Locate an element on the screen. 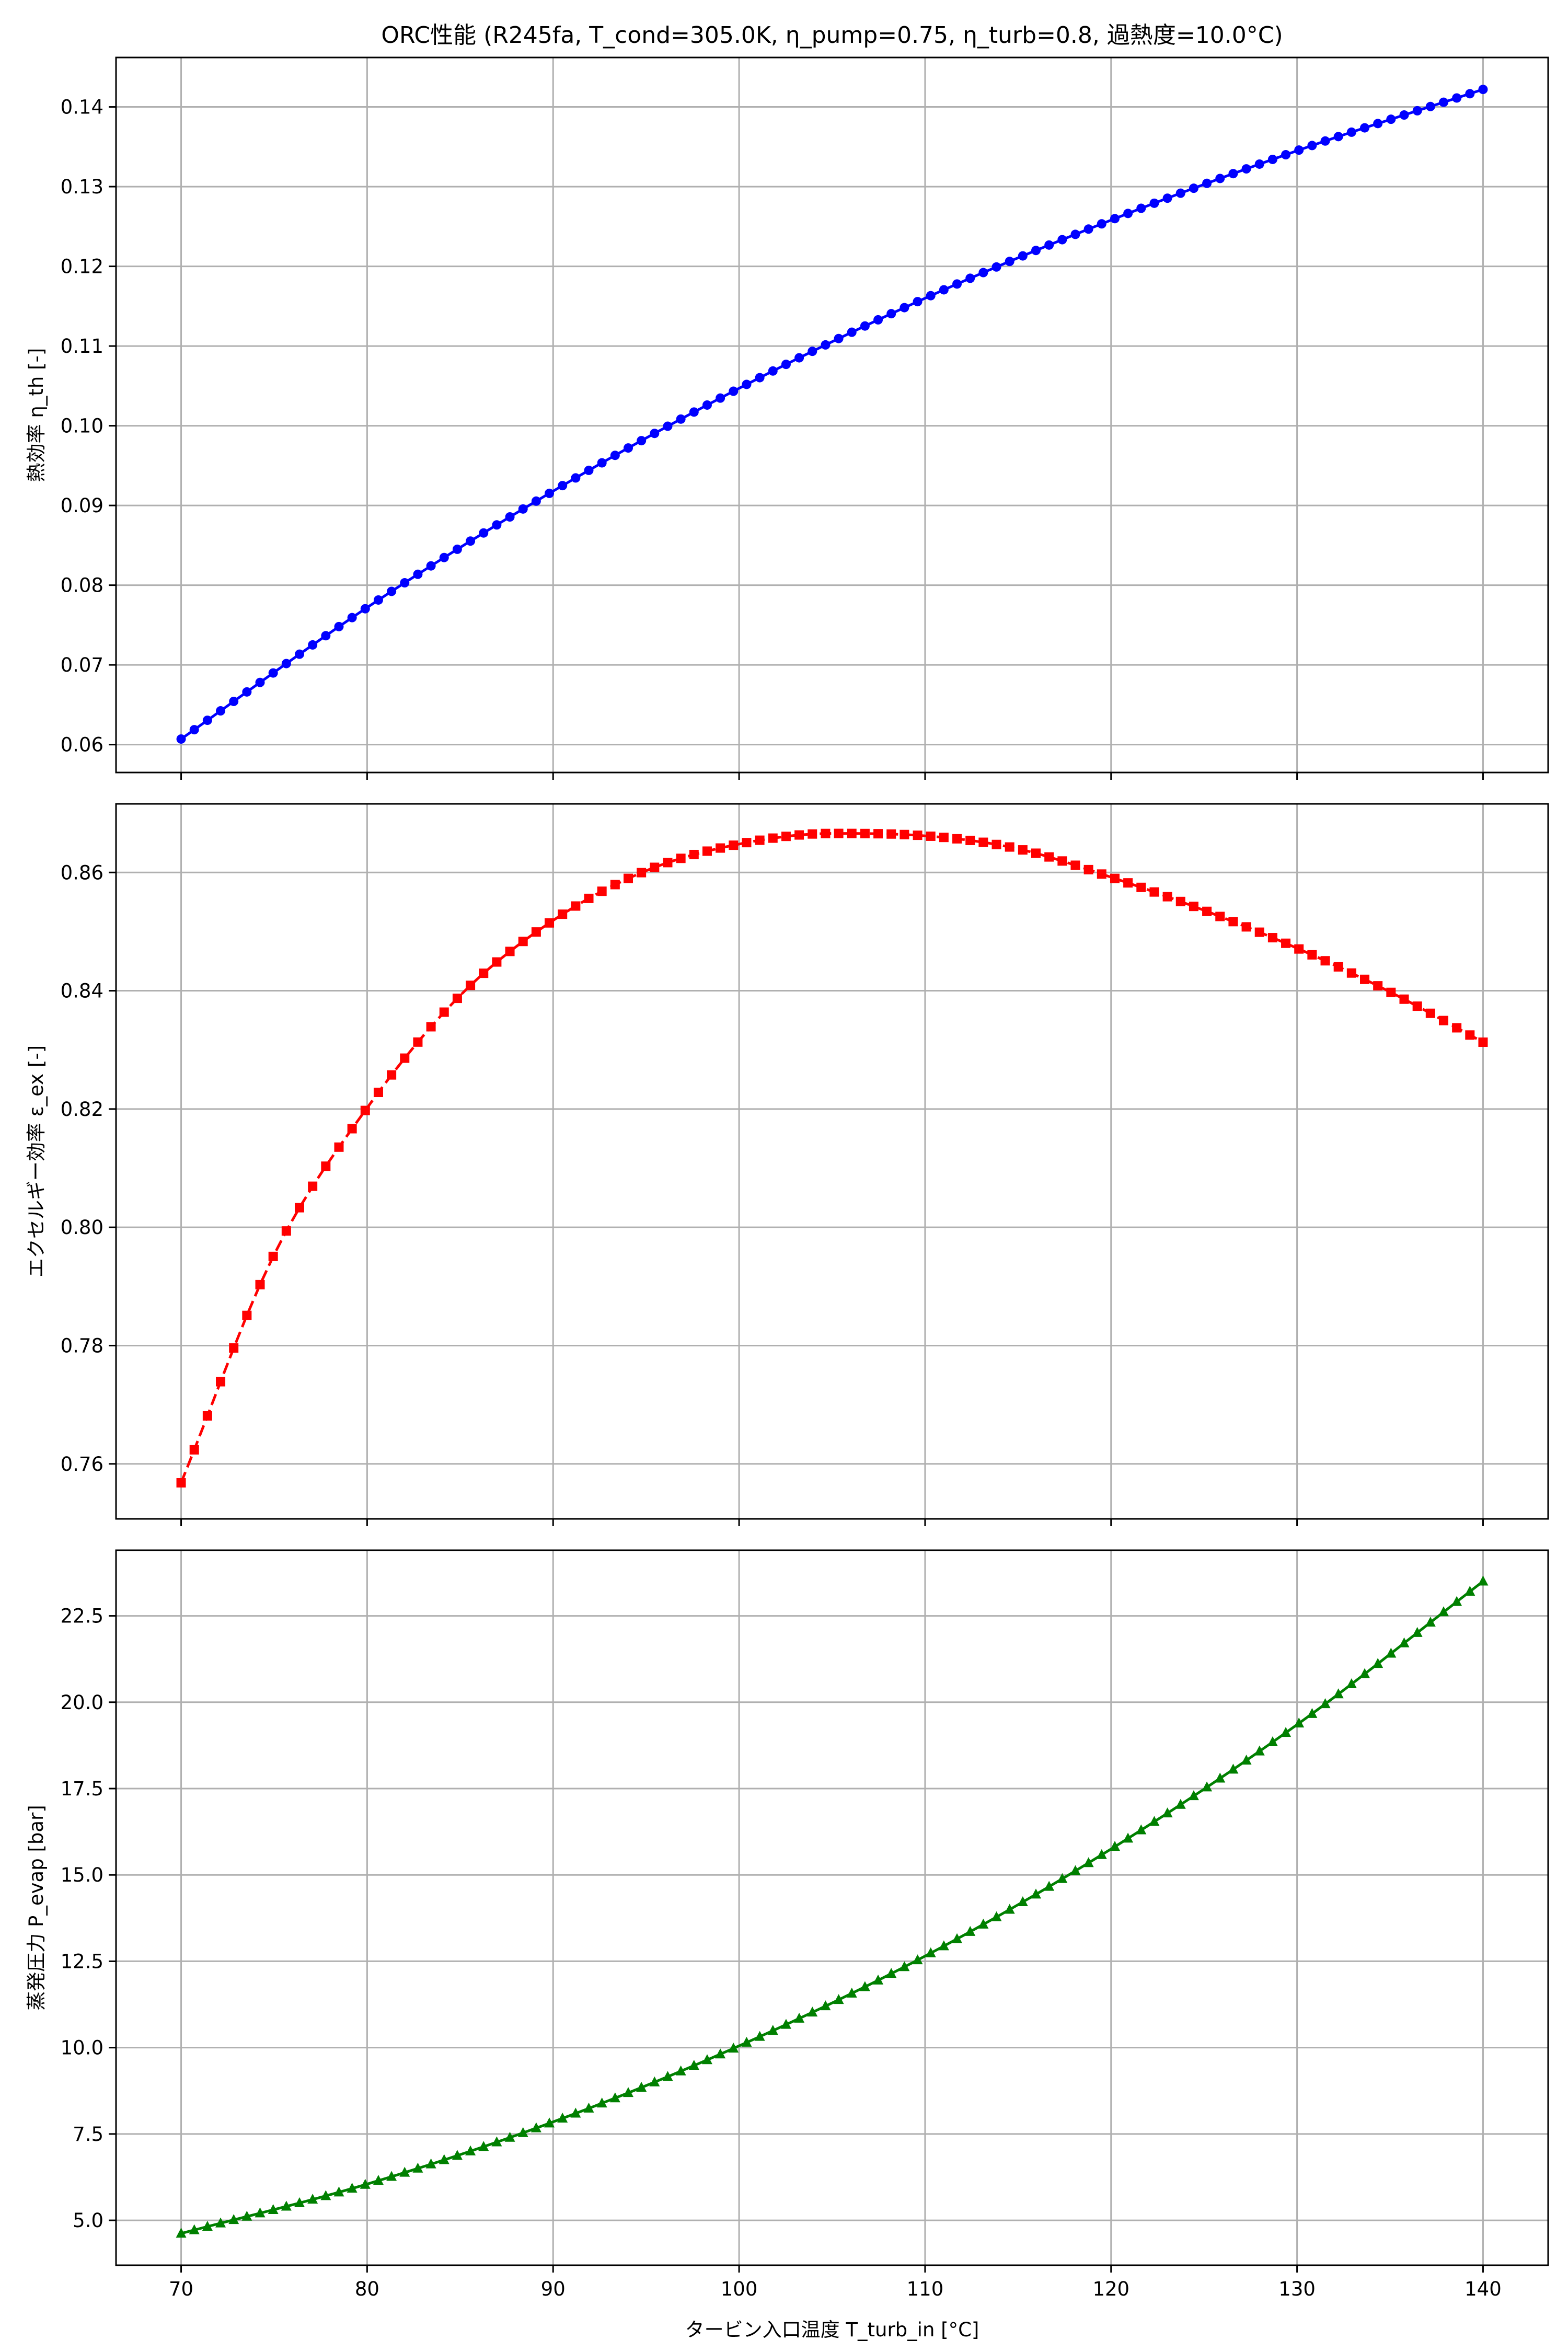  y-ticks: 0.76 0.78 0.80 0.82 0.84 0.86 is located at coordinates (88, 1168).